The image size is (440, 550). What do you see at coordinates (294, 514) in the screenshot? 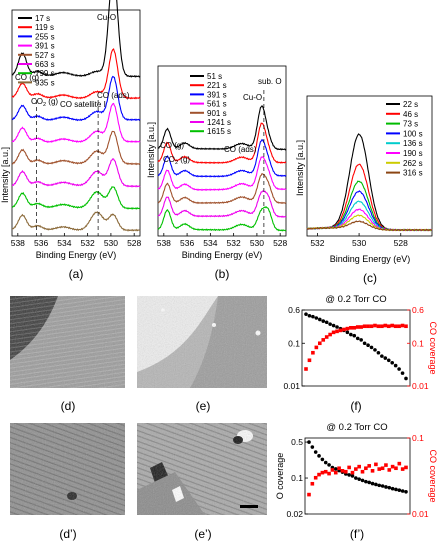
I see `left-tick-label-3: 0.02` at bounding box center [294, 514].